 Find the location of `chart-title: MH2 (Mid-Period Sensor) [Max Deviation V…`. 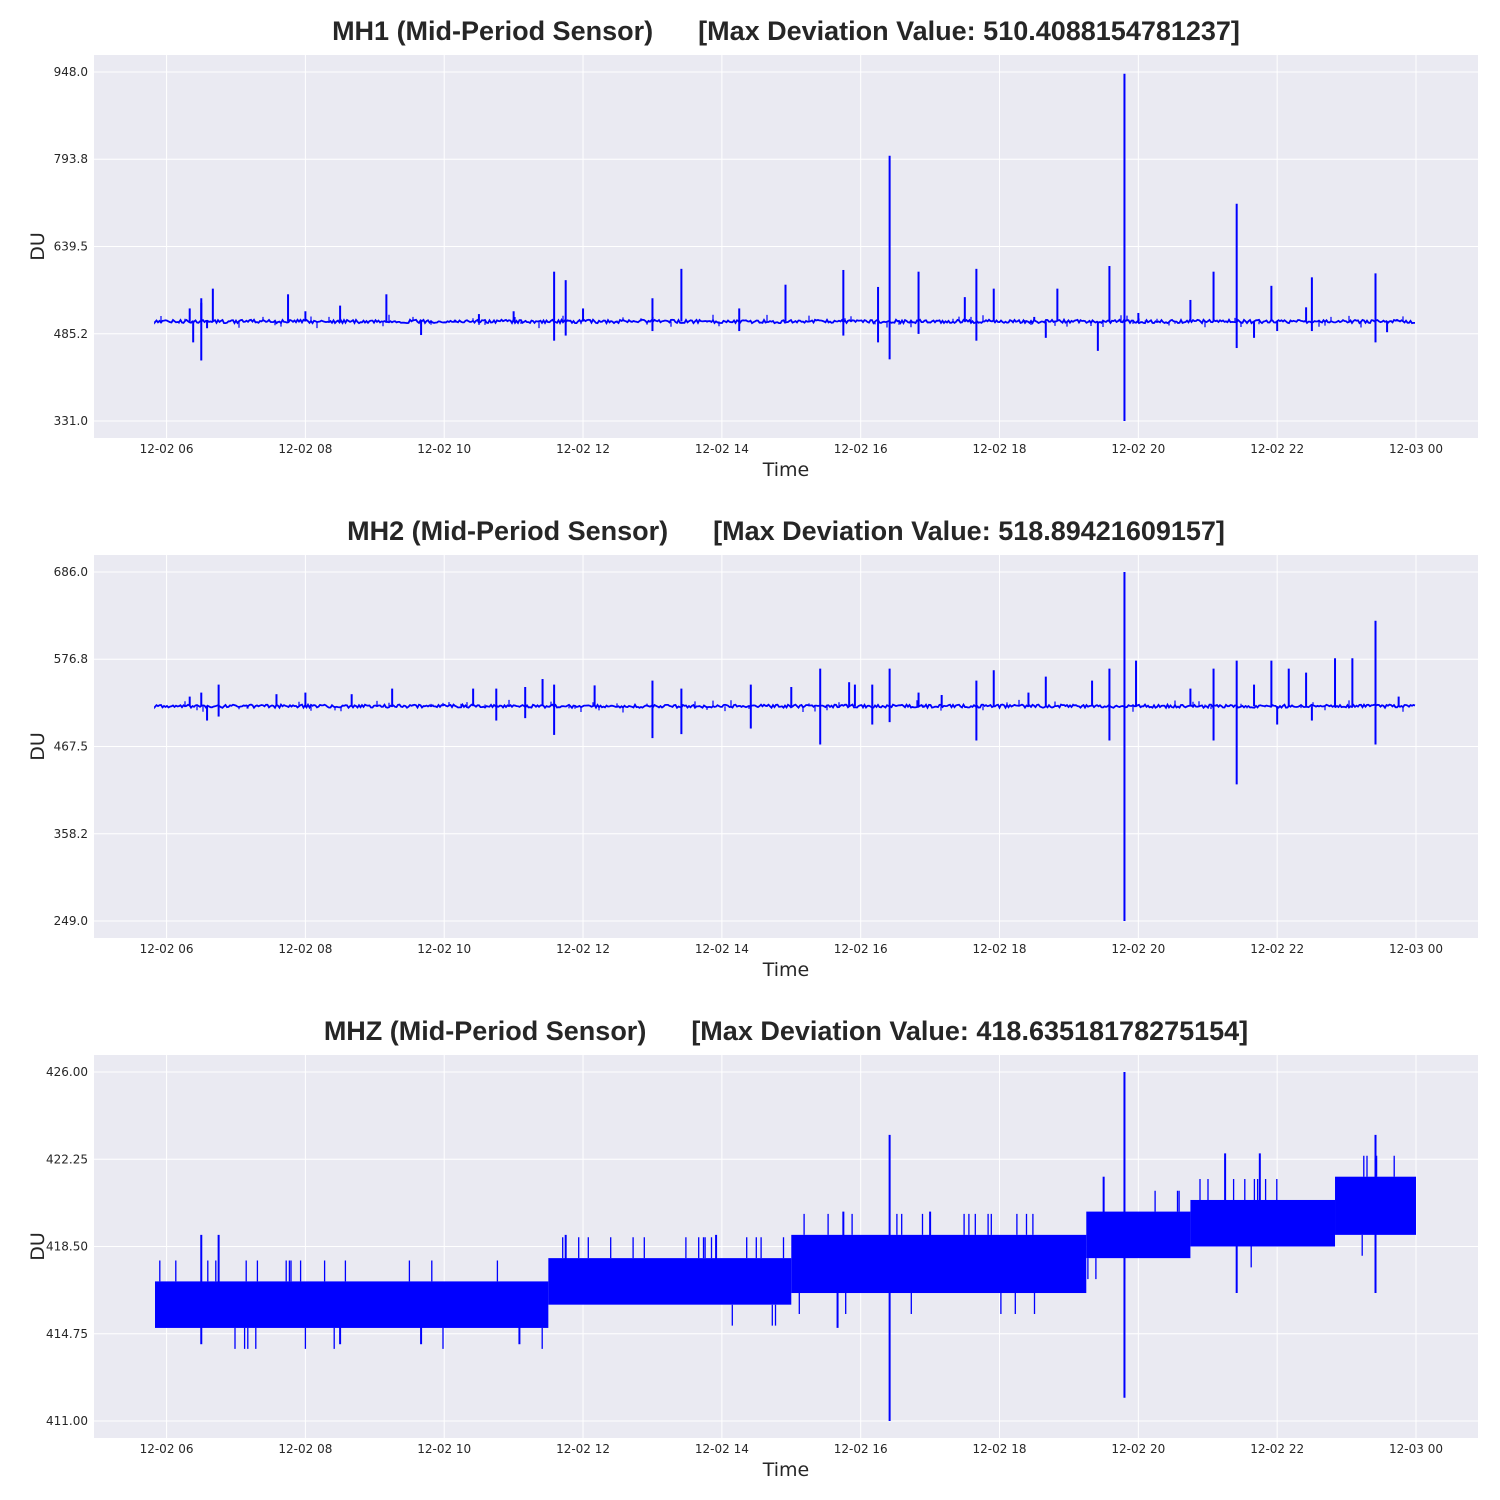

chart-title: MH2 (Mid-Period Sensor) [Max Deviation V… is located at coordinates (786, 531).